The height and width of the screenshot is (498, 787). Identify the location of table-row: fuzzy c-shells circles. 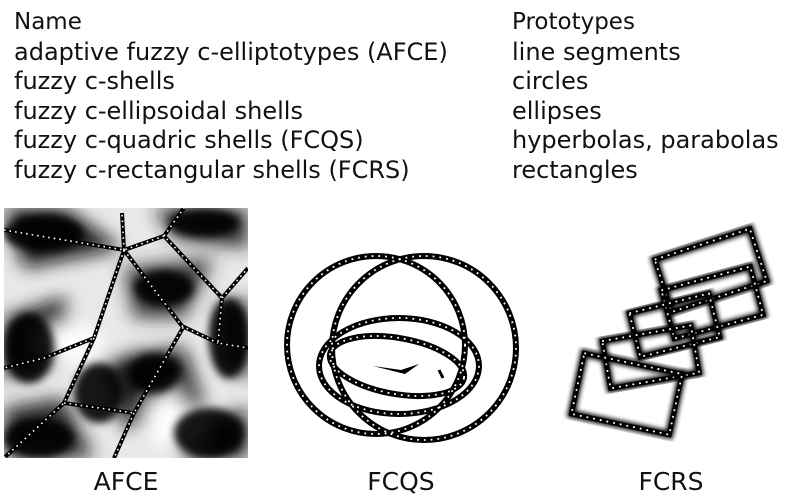
(399, 82).